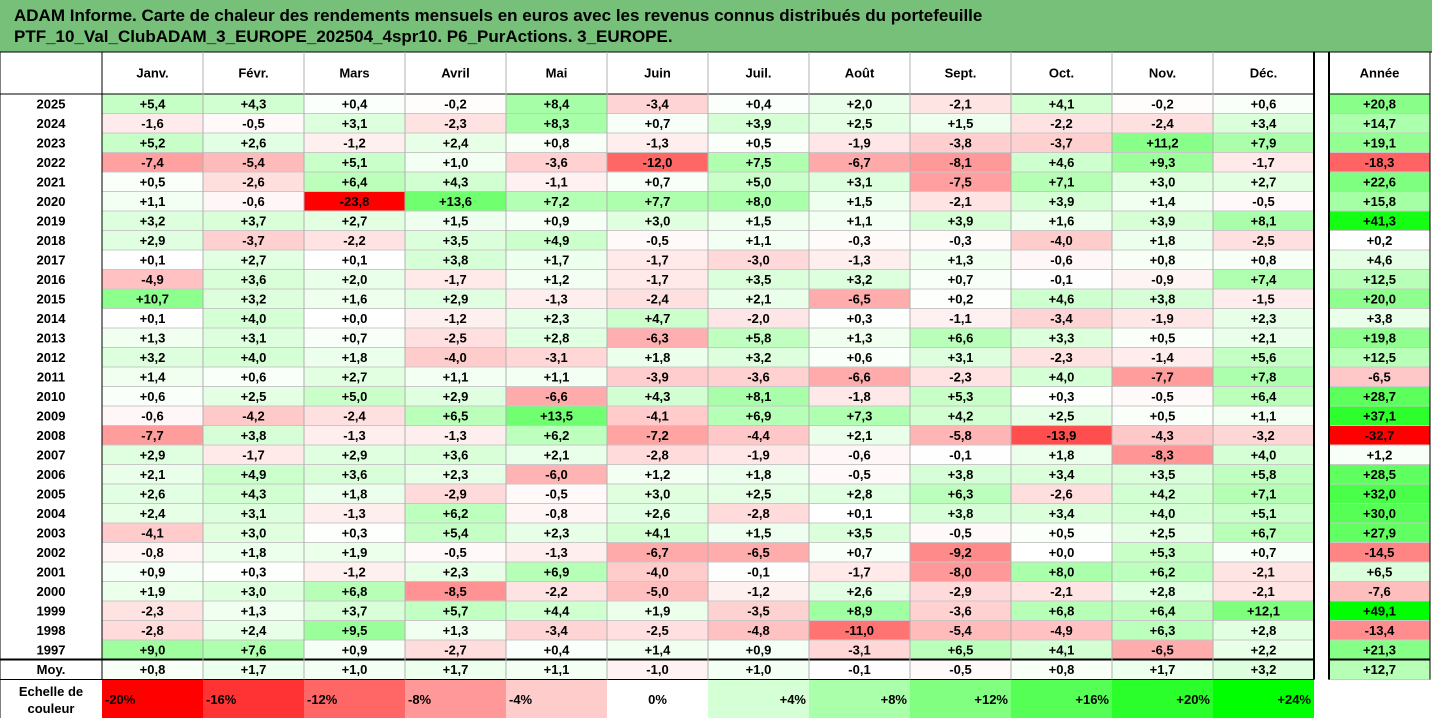  What do you see at coordinates (961, 337) in the screenshot?
I see `heatmap-cell-value: +6,6` at bounding box center [961, 337].